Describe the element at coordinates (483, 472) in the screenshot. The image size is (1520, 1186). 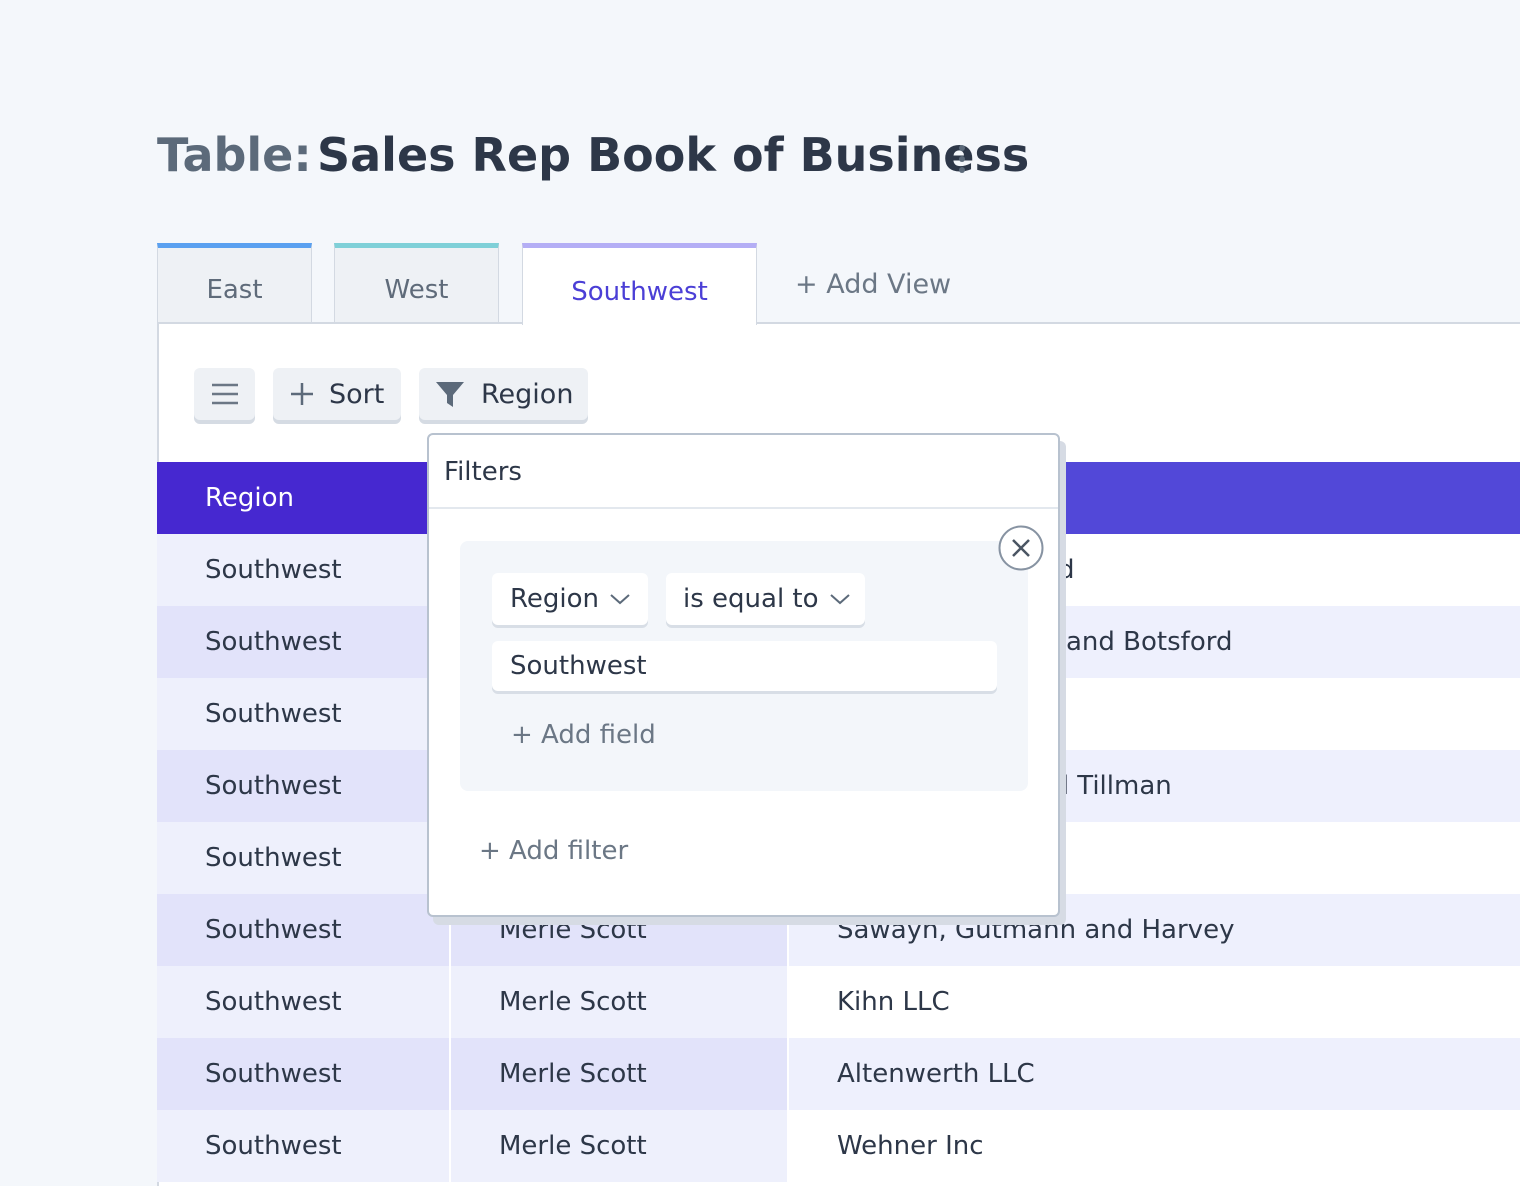
I see `popup-title: Filters` at that location.